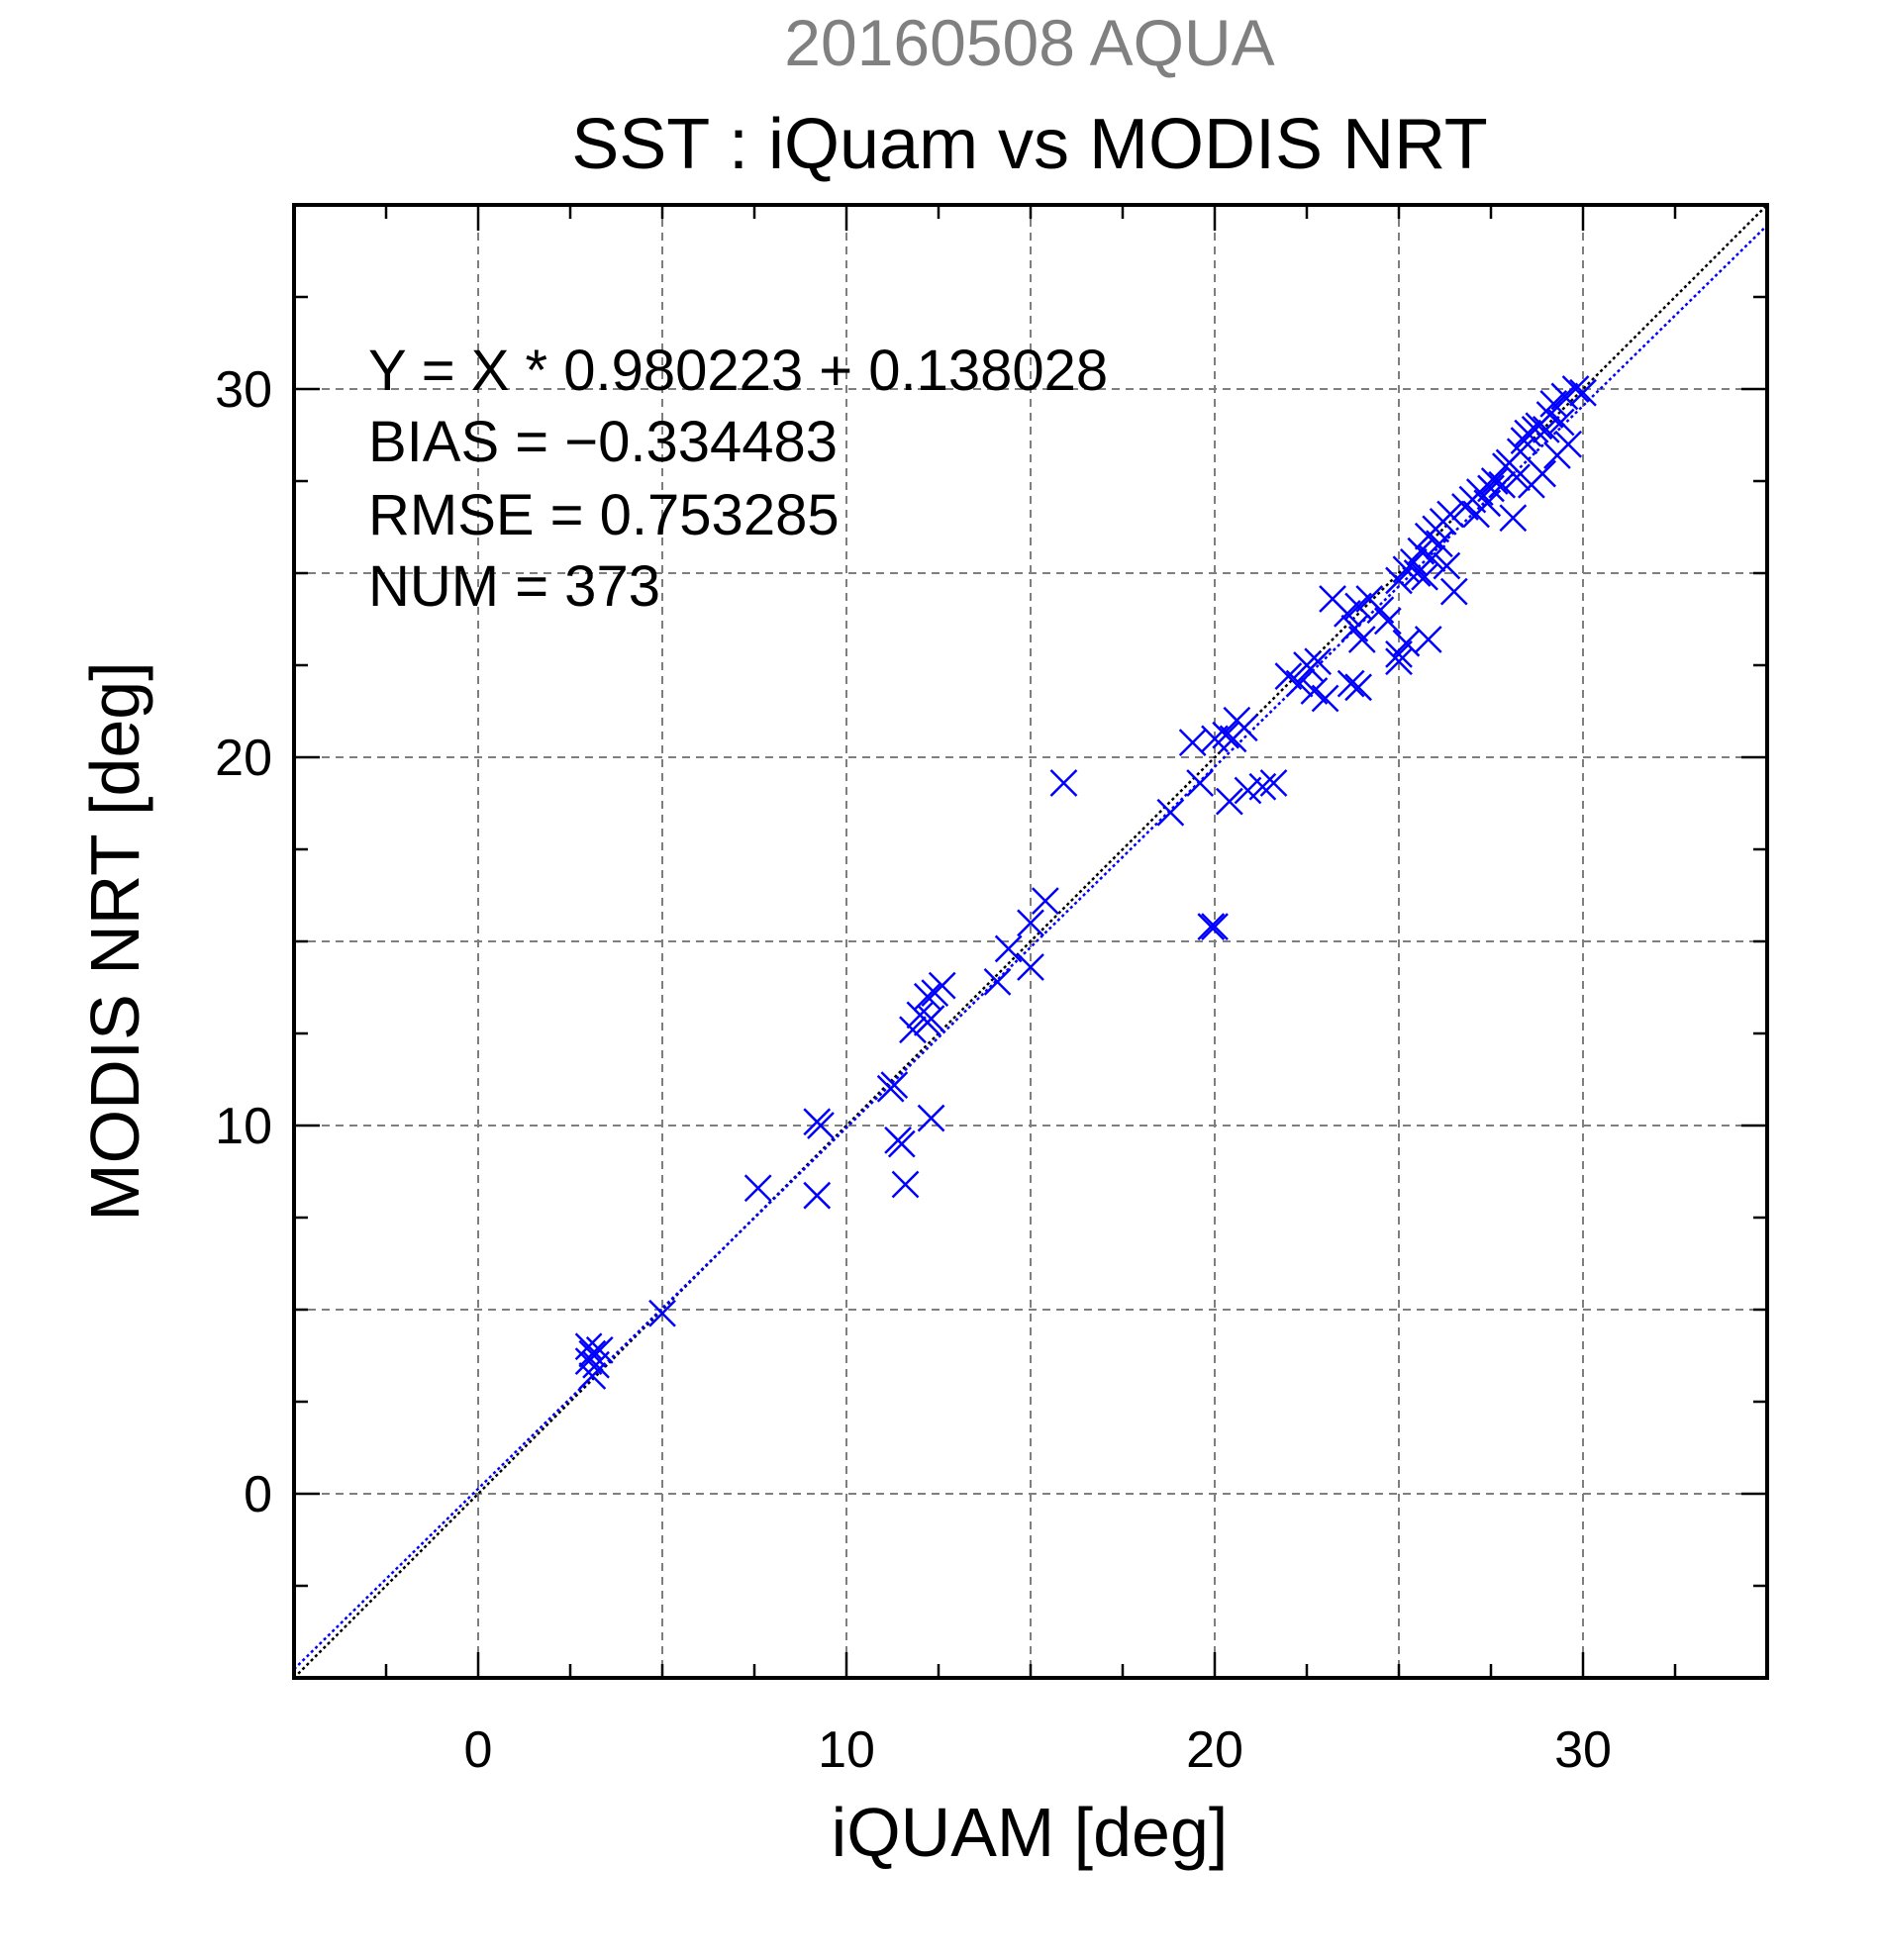 Image resolution: width=1881 pixels, height=1960 pixels. Describe the element at coordinates (604, 515) in the screenshot. I see `rmse-value: RMSE = 0.753285` at that location.